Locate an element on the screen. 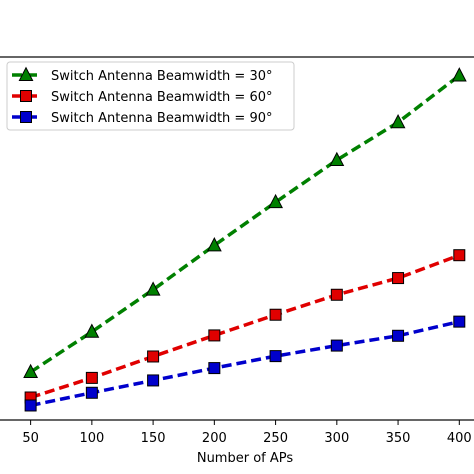 Image resolution: width=474 pixels, height=474 pixels. x-tick-label: 300 is located at coordinates (336, 438).